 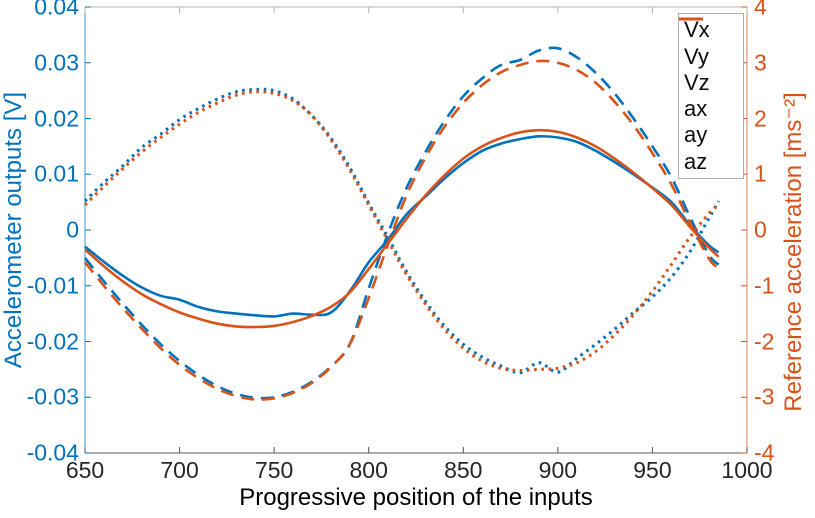 I want to click on legend-item-Vz: Vz, so click(x=710, y=56).